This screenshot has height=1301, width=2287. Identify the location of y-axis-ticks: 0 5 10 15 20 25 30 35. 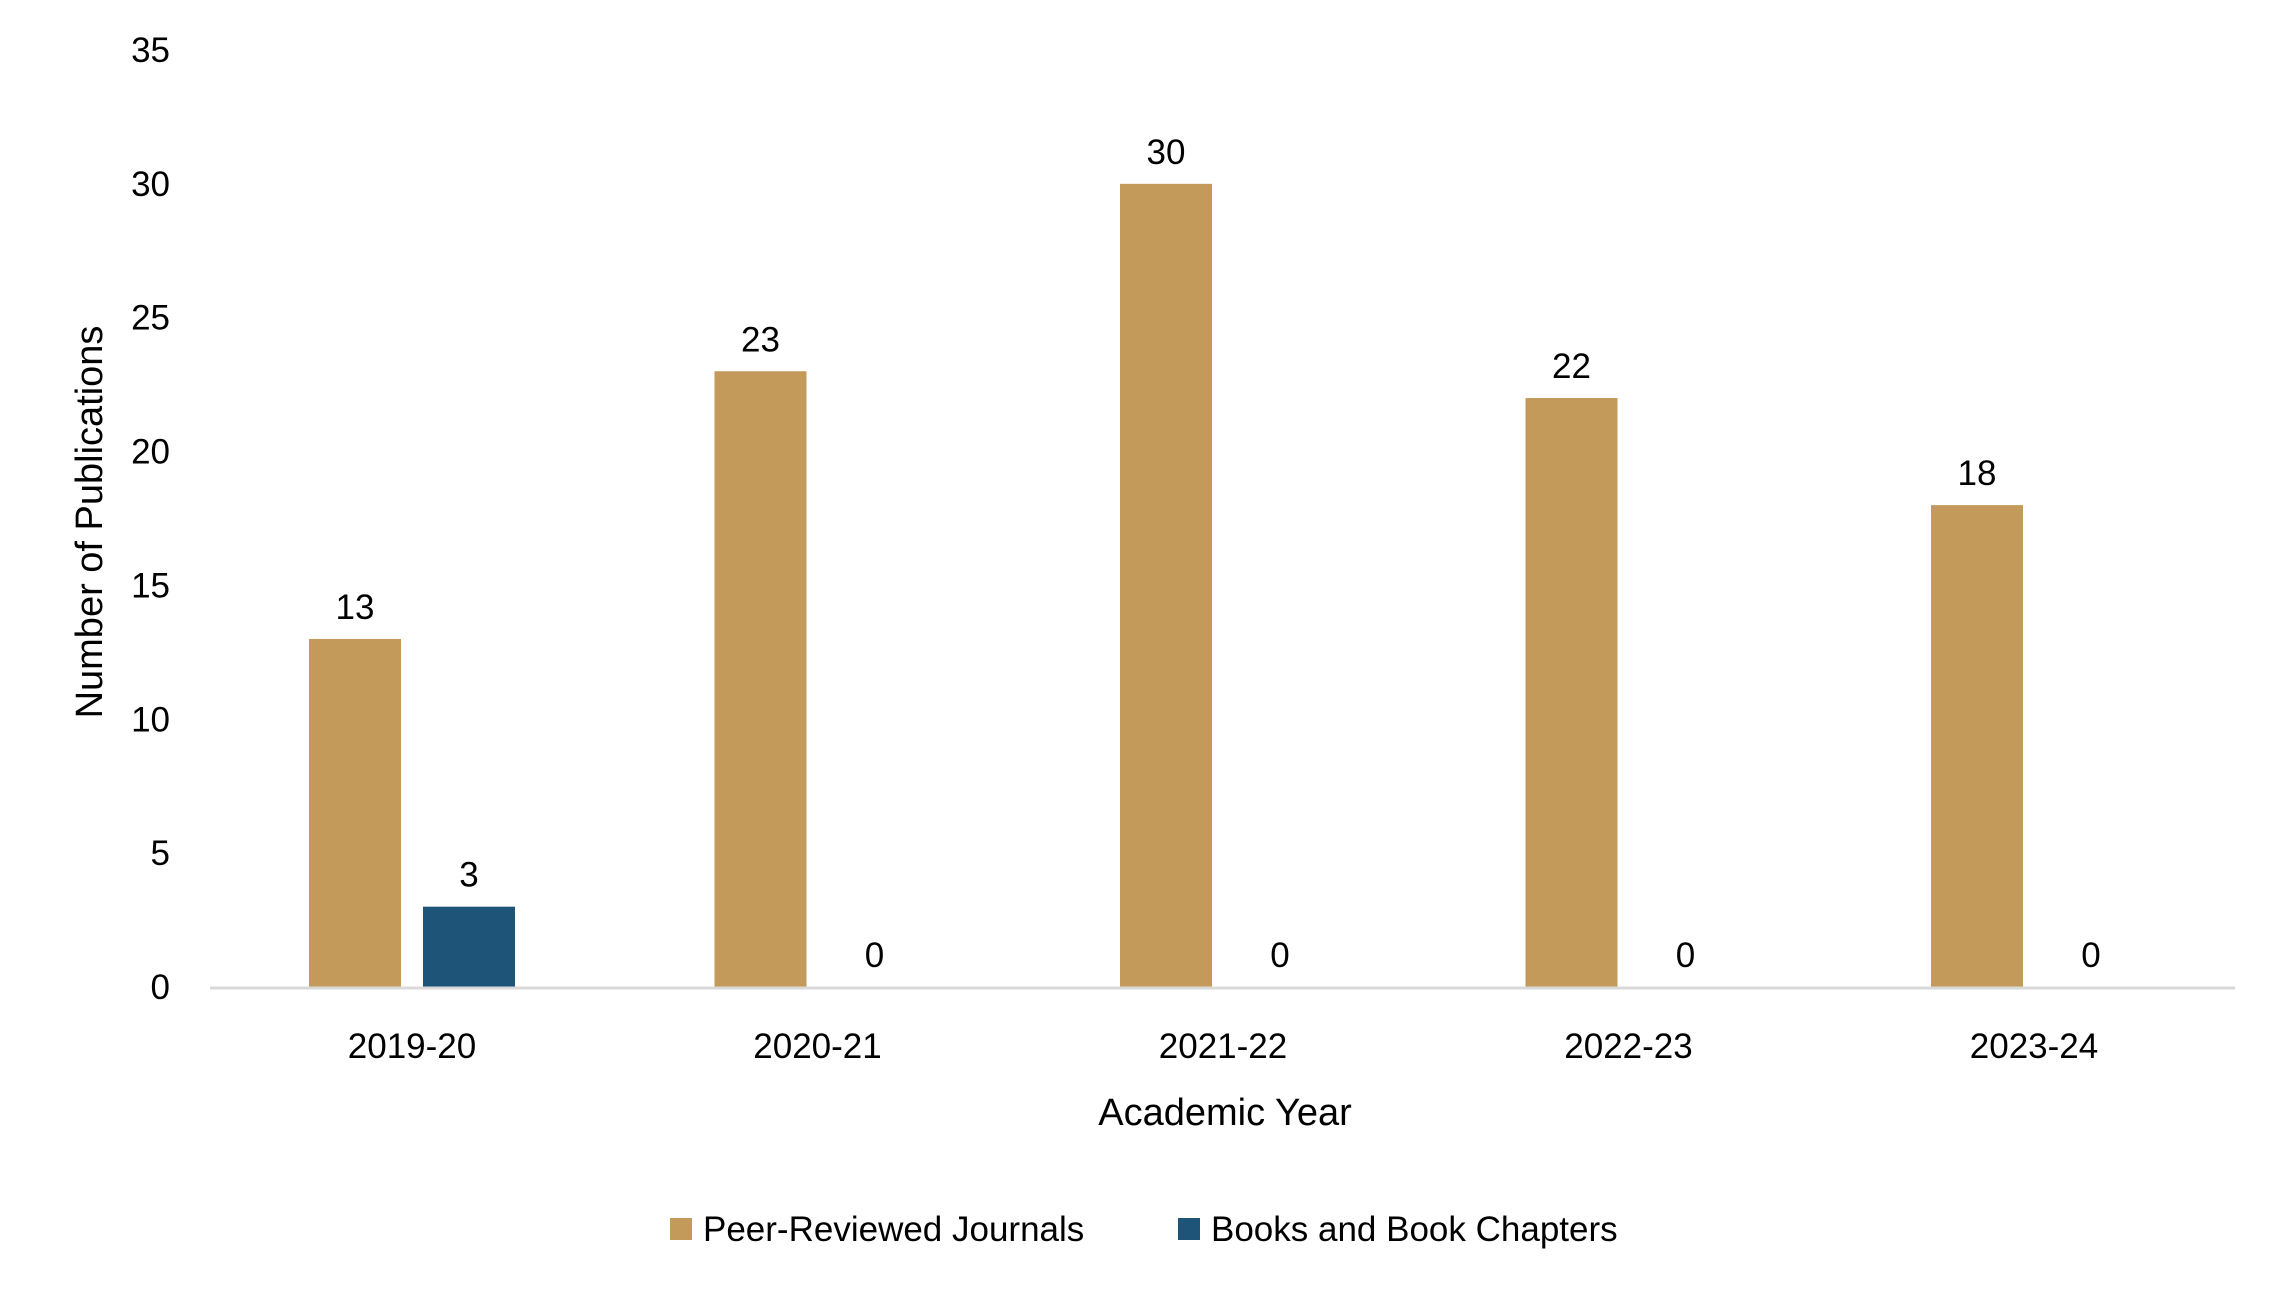
(150, 519).